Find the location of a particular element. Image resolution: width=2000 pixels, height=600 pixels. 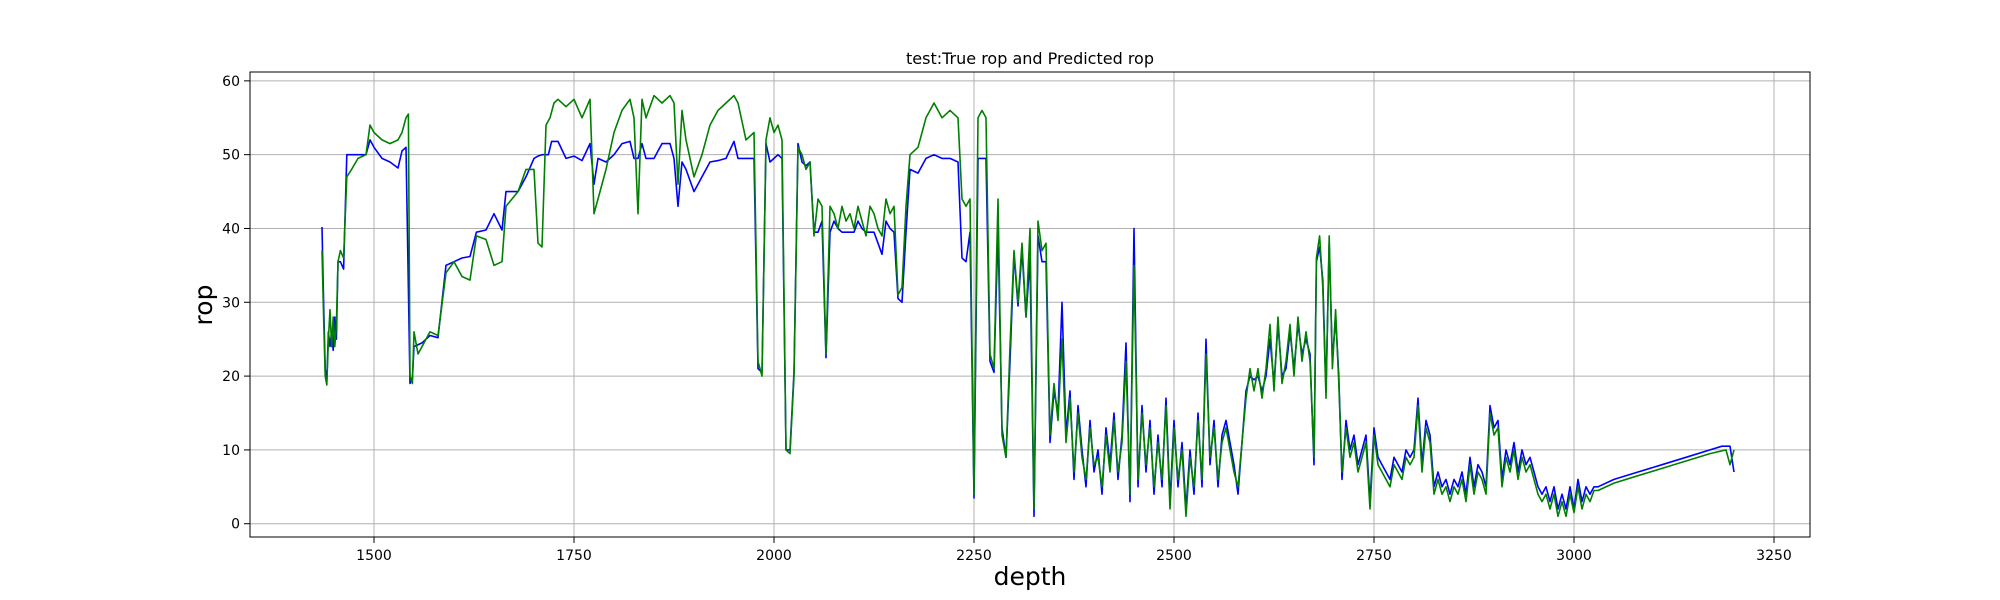

x-tick-label: 2500 is located at coordinates (1174, 556).